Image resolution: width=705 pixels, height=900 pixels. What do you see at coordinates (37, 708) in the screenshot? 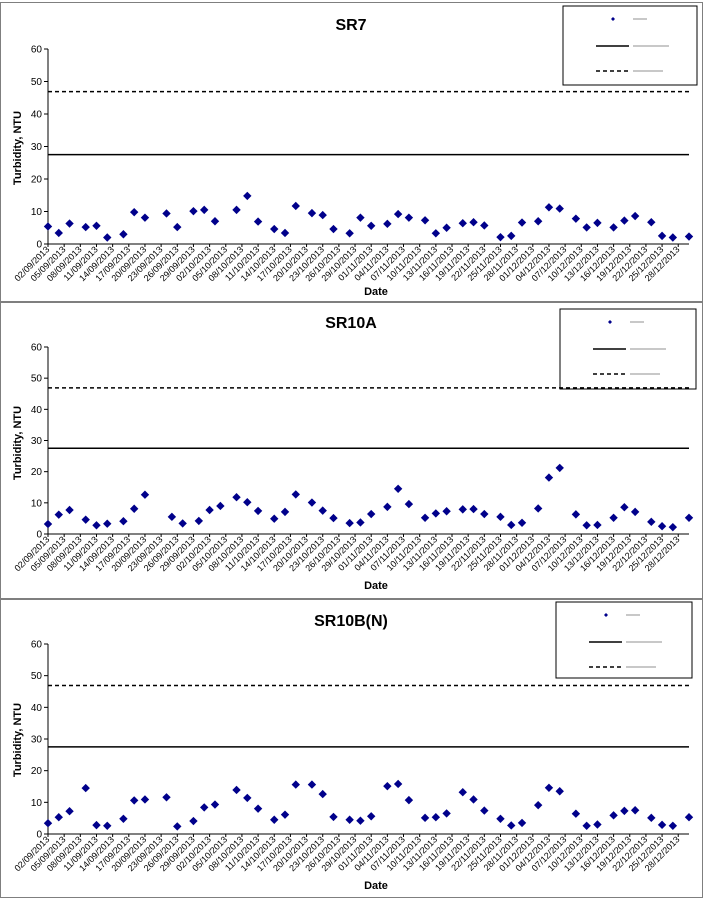
I see `y-tick-label: 40` at bounding box center [37, 708].